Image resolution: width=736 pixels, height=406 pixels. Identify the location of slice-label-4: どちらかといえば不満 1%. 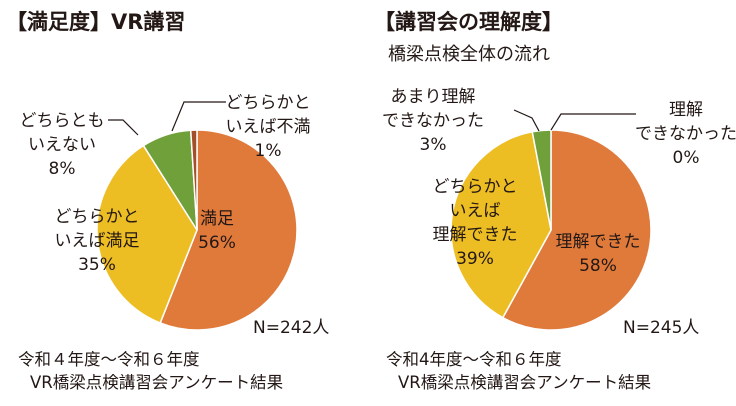
(268, 127).